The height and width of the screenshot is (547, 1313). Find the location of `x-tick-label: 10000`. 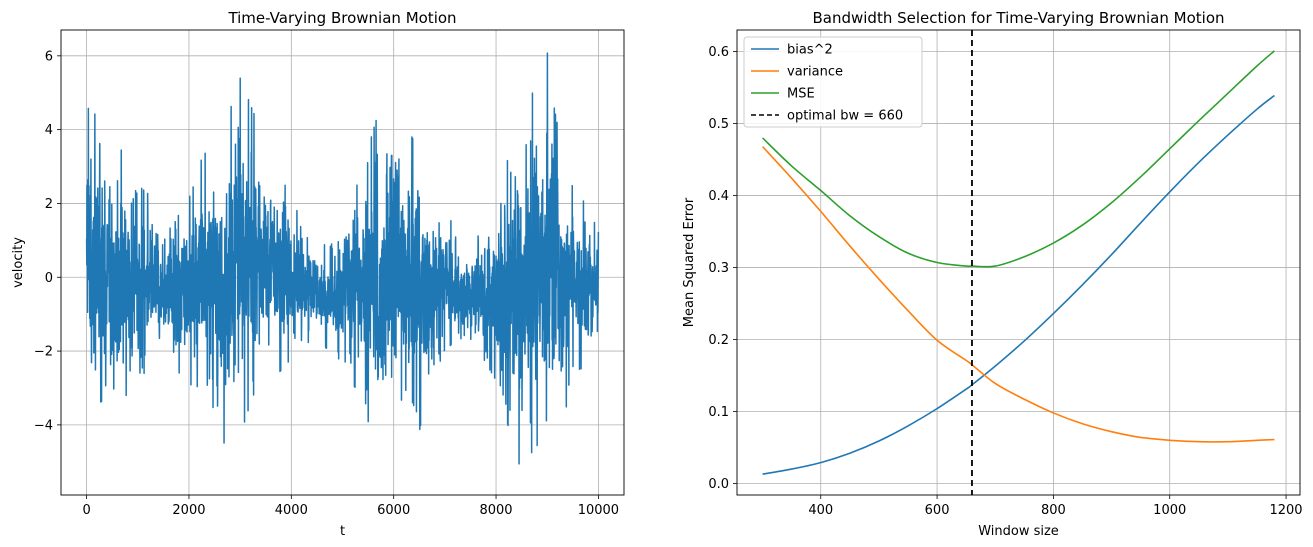

x-tick-label: 10000 is located at coordinates (598, 510).